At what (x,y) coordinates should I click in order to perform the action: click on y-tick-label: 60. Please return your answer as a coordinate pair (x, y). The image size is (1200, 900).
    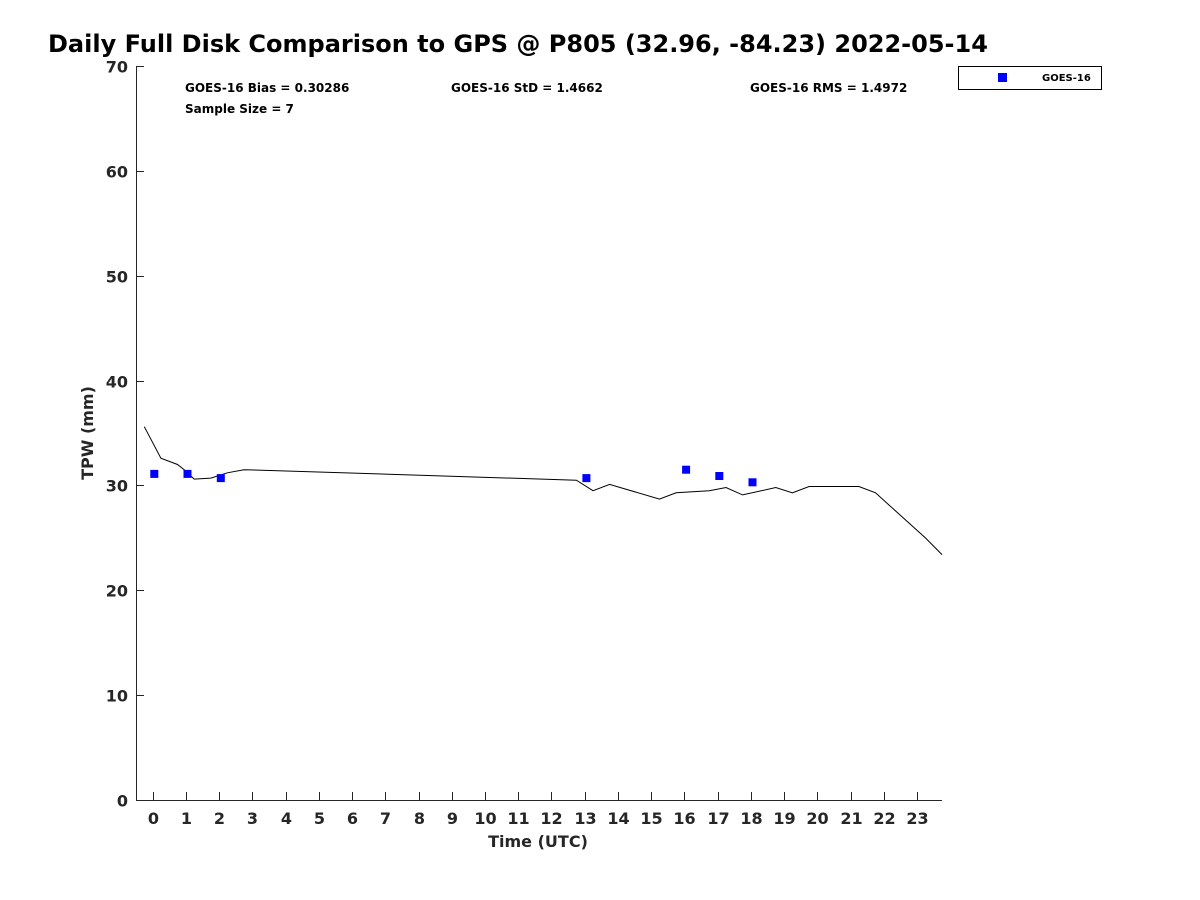
    Looking at the image, I should click on (117, 172).